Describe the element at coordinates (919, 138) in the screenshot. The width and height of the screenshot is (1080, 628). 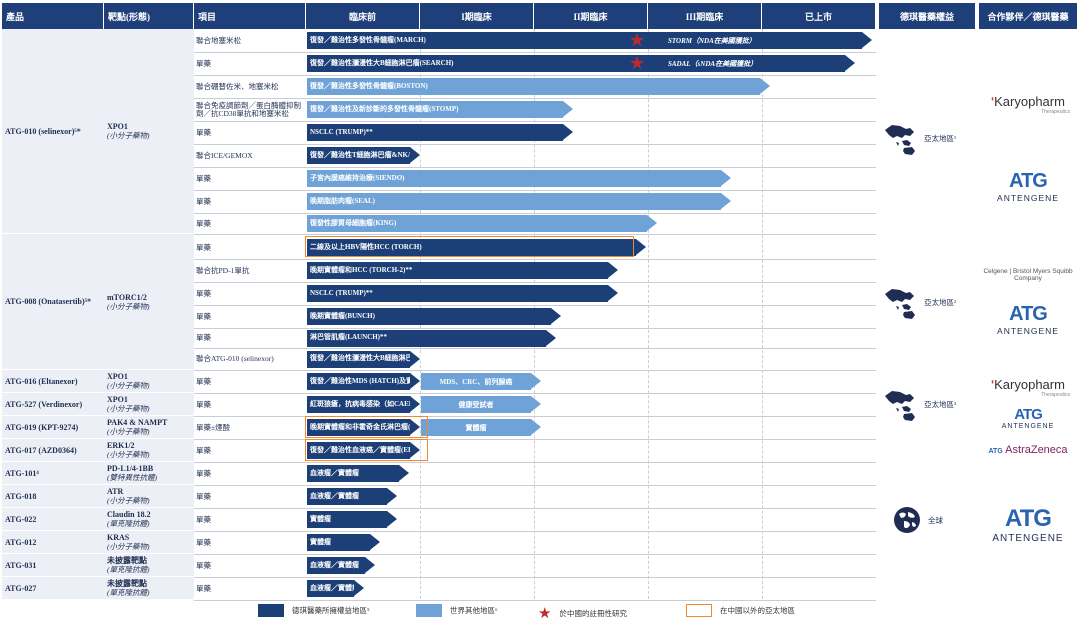
I see `region-apac-1: 亞太地區¹` at that location.